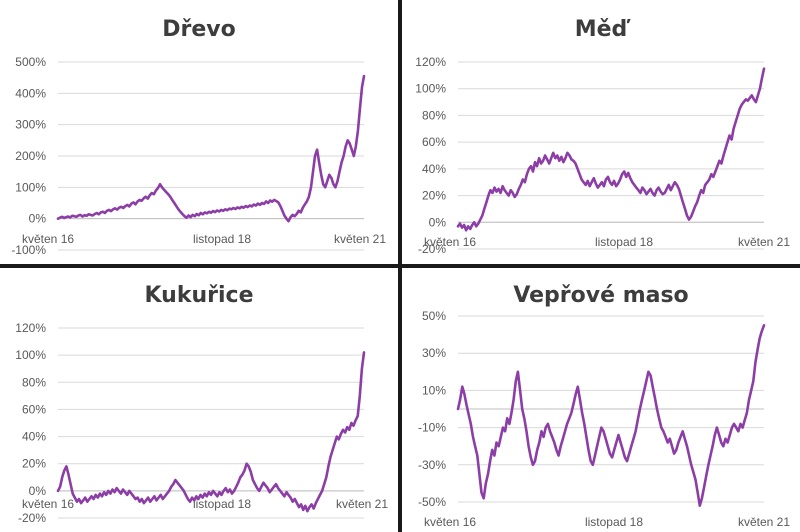 The image size is (800, 532). I want to click on chart-title: Kukuřice, so click(199, 295).